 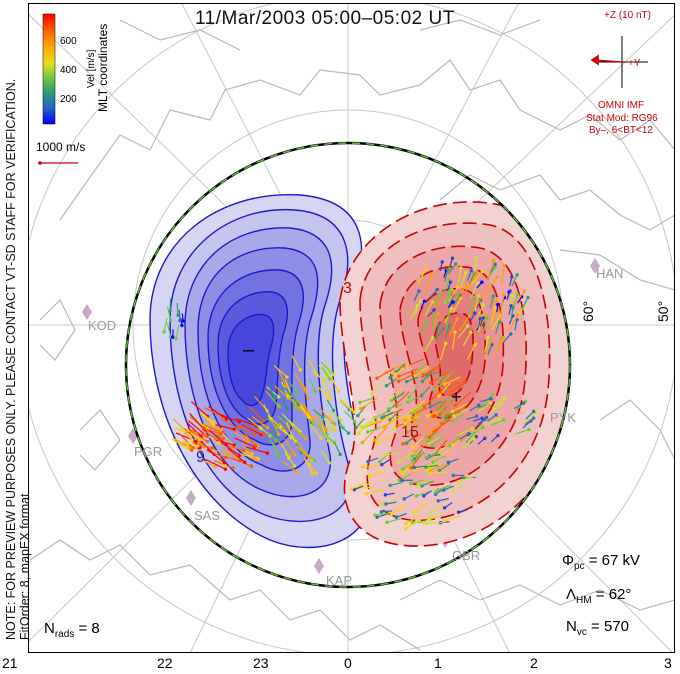 I want to click on potential-min-marker: –, so click(x=249, y=350).